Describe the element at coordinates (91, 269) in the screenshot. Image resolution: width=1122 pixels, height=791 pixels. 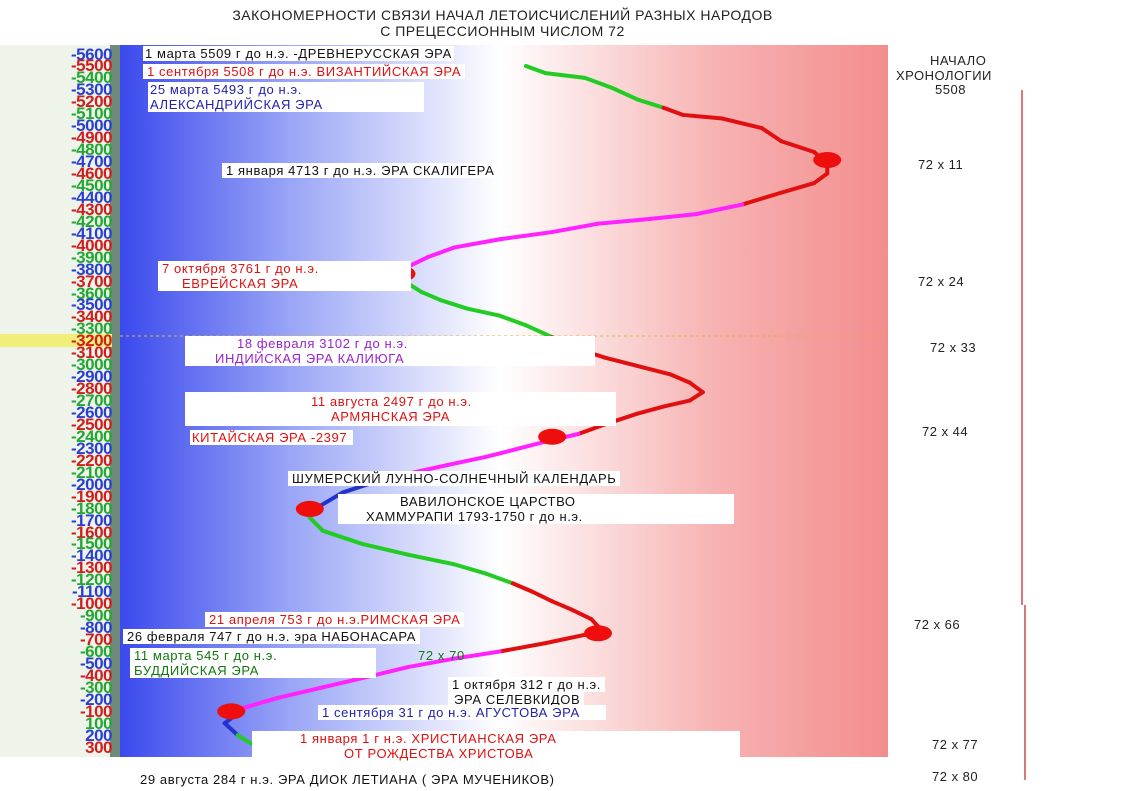
I see `y-tick-label: -3800` at that location.